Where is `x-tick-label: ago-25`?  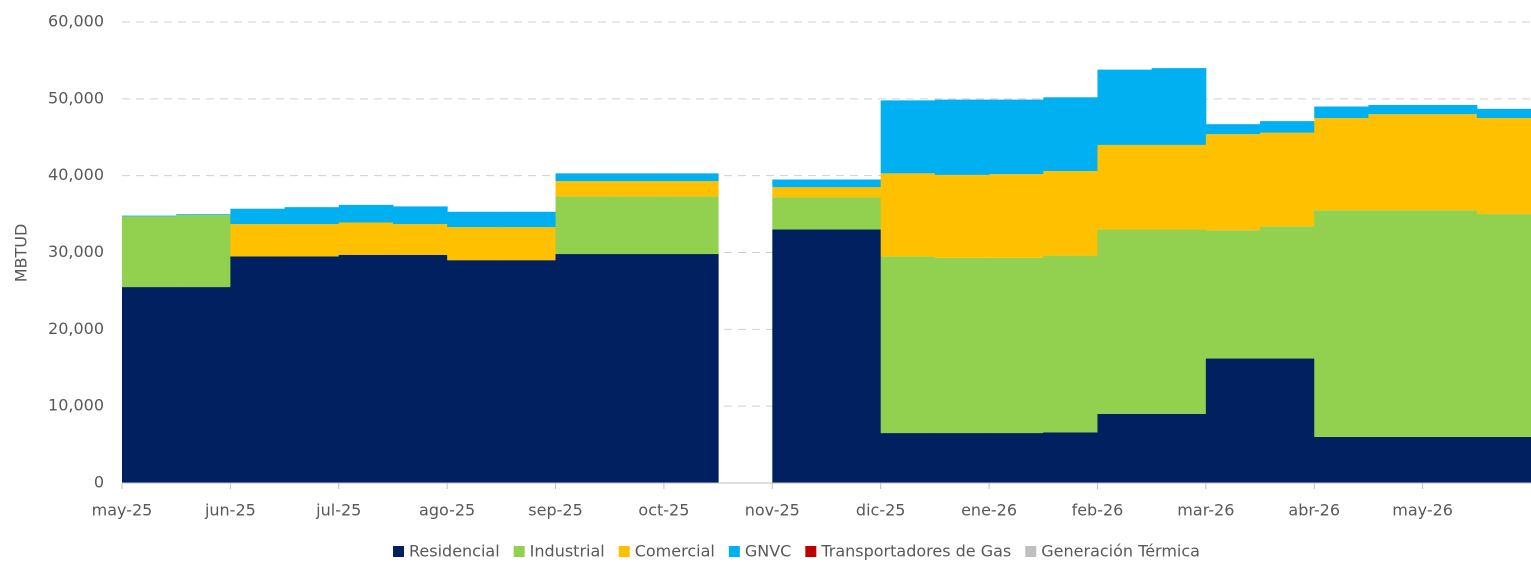 x-tick-label: ago-25 is located at coordinates (447, 510).